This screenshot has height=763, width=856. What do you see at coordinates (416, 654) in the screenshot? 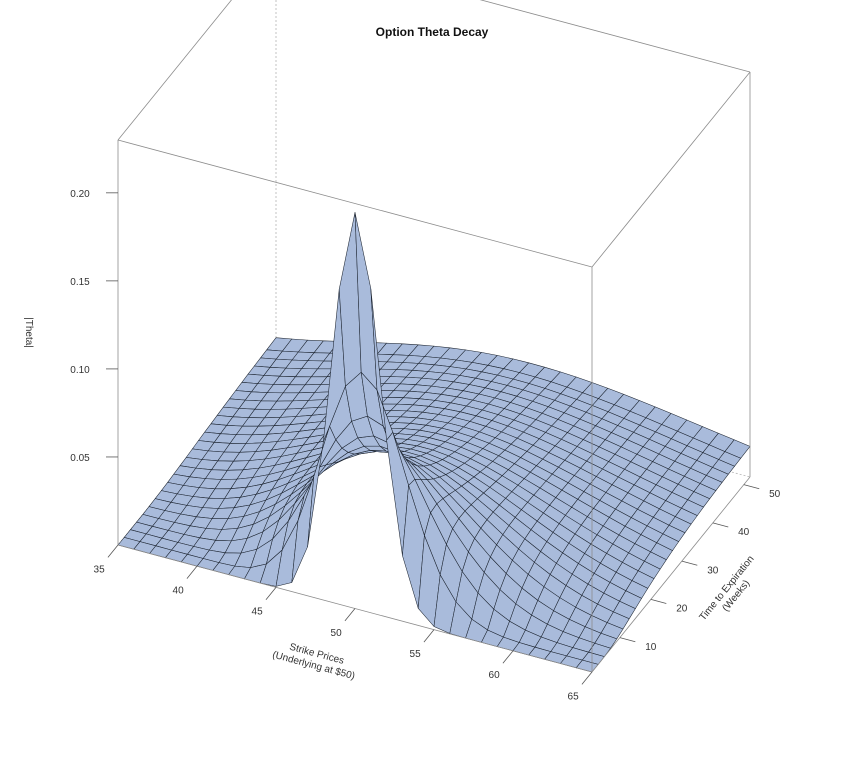
I see `x-tick-label: 55` at bounding box center [416, 654].